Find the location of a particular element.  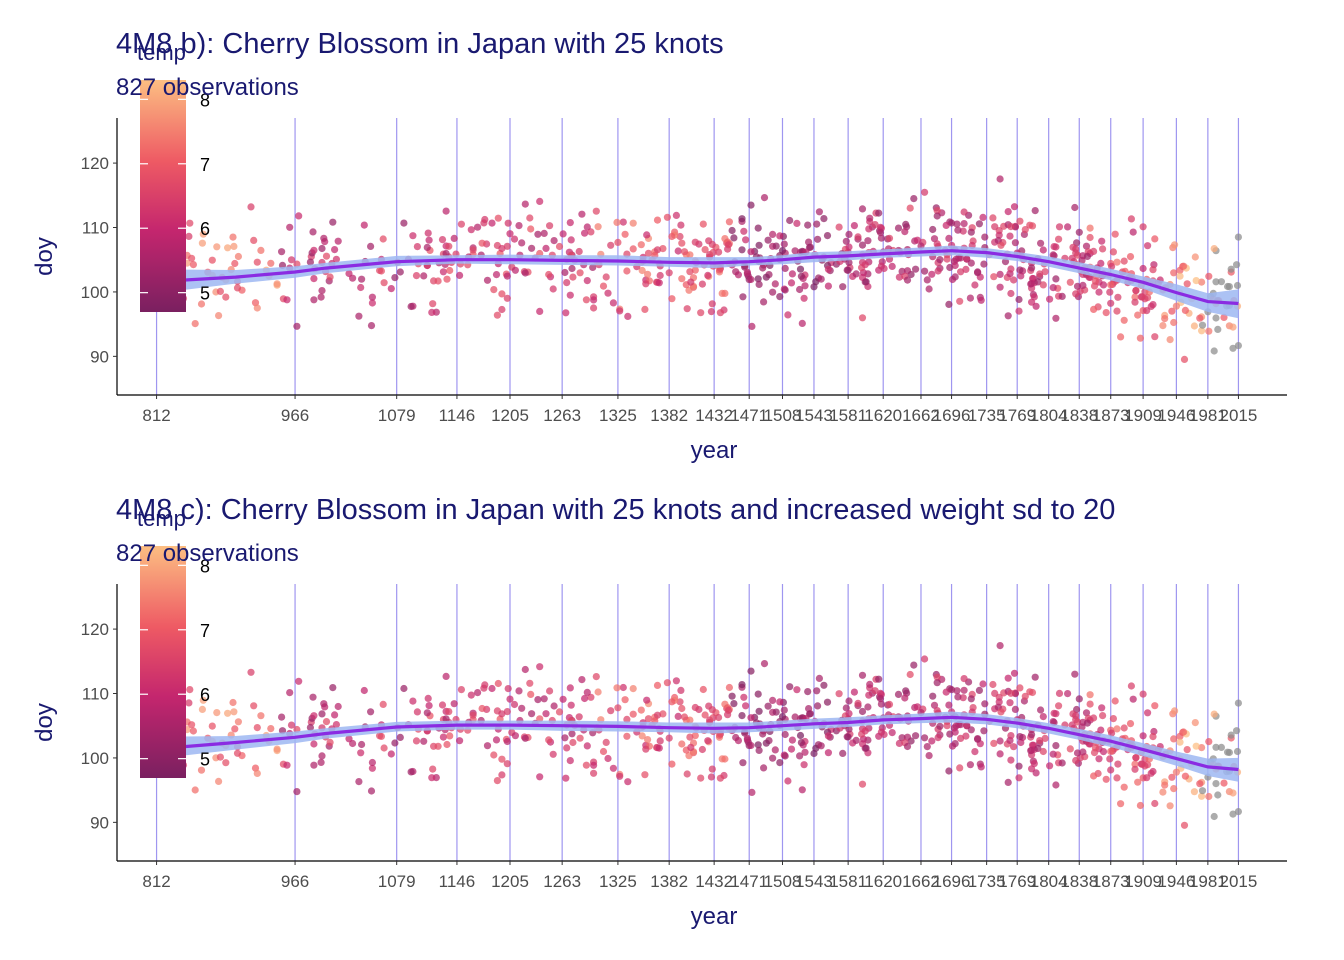

y-tick-label: 120 is located at coordinates (95, 163).